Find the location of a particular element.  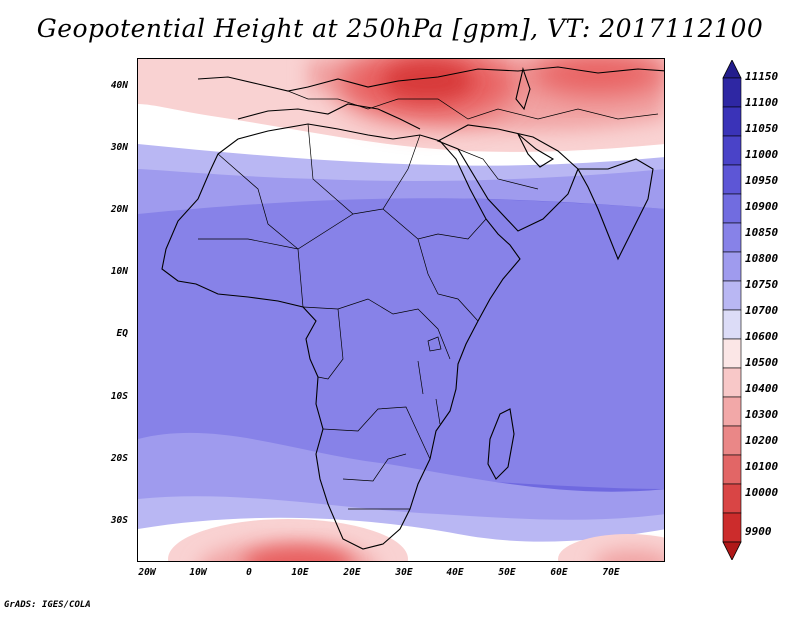

colorbar-label-10500: 10500 is located at coordinates (762, 362).